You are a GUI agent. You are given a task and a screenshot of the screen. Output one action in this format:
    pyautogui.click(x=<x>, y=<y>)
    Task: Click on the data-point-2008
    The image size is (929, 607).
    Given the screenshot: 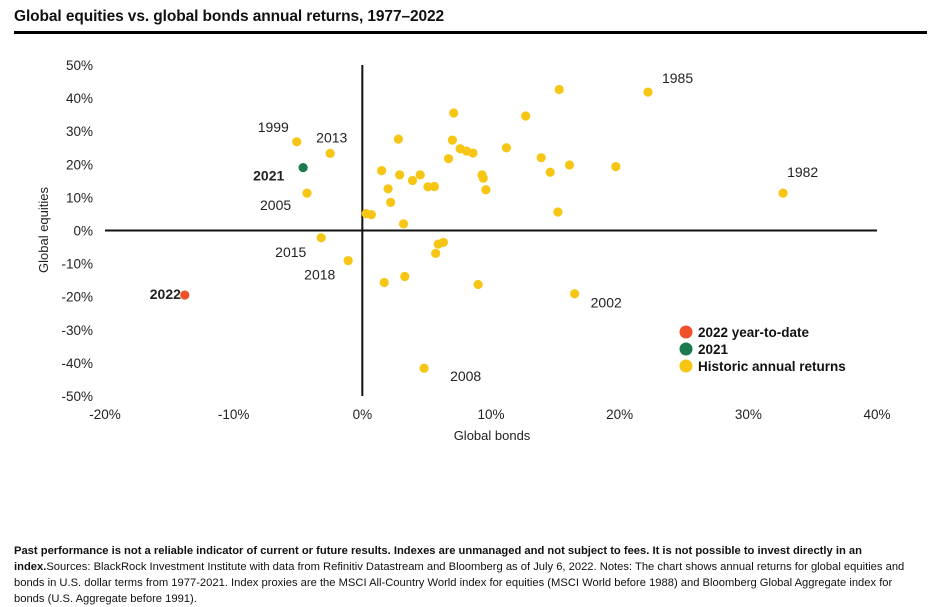 What is the action you would take?
    pyautogui.click(x=424, y=368)
    